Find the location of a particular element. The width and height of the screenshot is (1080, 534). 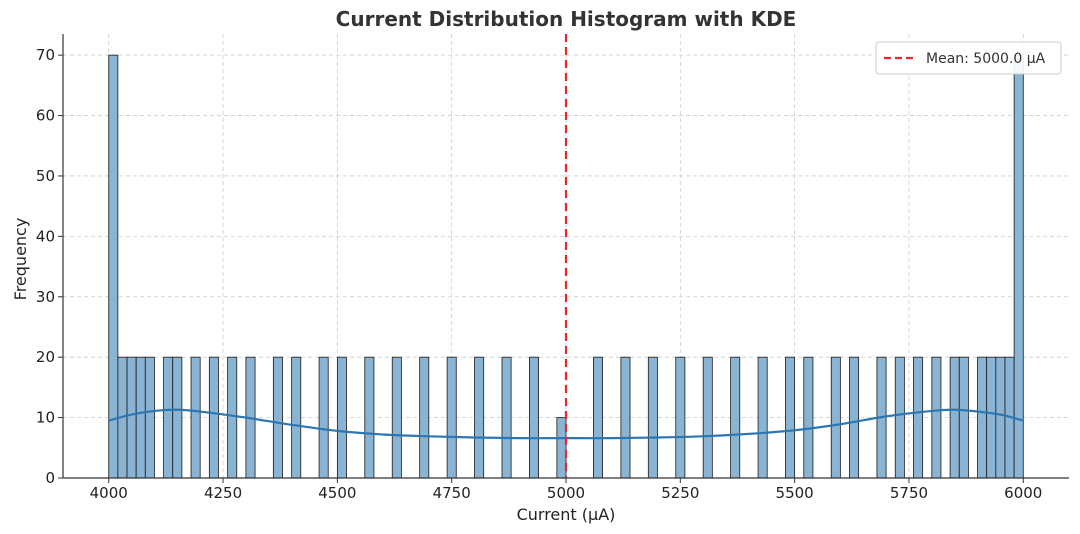

y-tick-label-0: 0 is located at coordinates (50, 478).